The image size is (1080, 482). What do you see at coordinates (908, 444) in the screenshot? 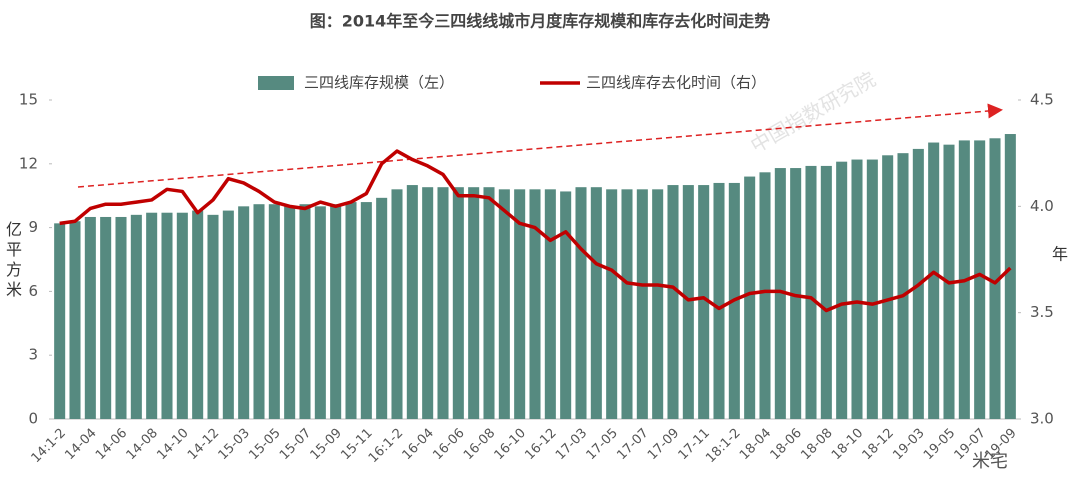
I see `x-tick-label: 19-03` at bounding box center [908, 444].